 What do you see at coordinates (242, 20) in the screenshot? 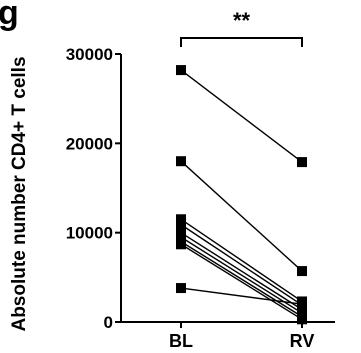
I see `significance-label: **` at bounding box center [242, 20].